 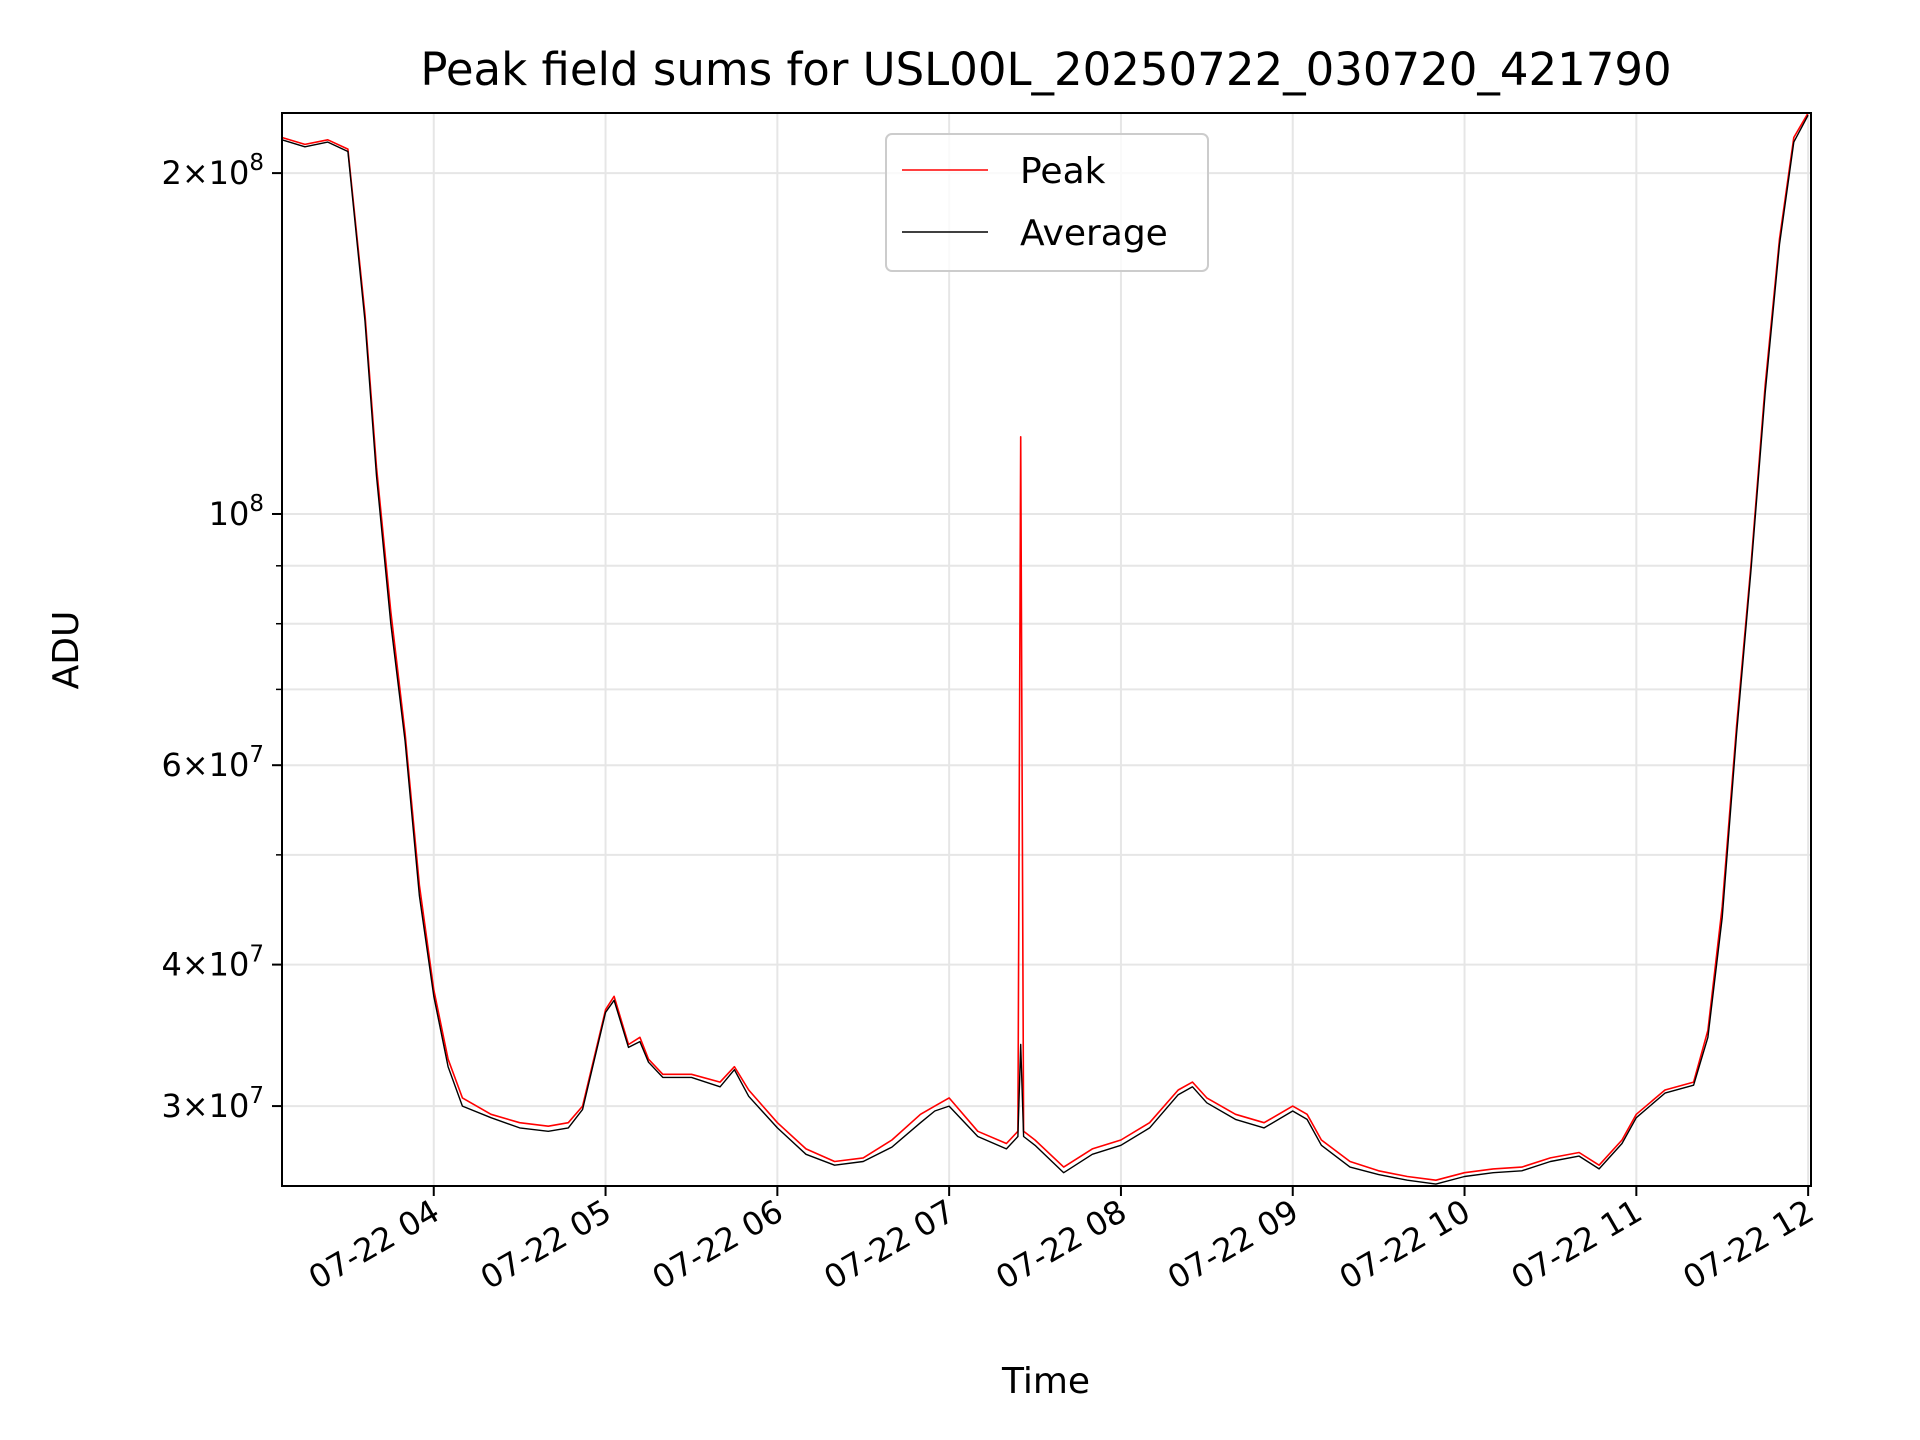 I want to click on legend: Peak Average, so click(x=1047, y=202).